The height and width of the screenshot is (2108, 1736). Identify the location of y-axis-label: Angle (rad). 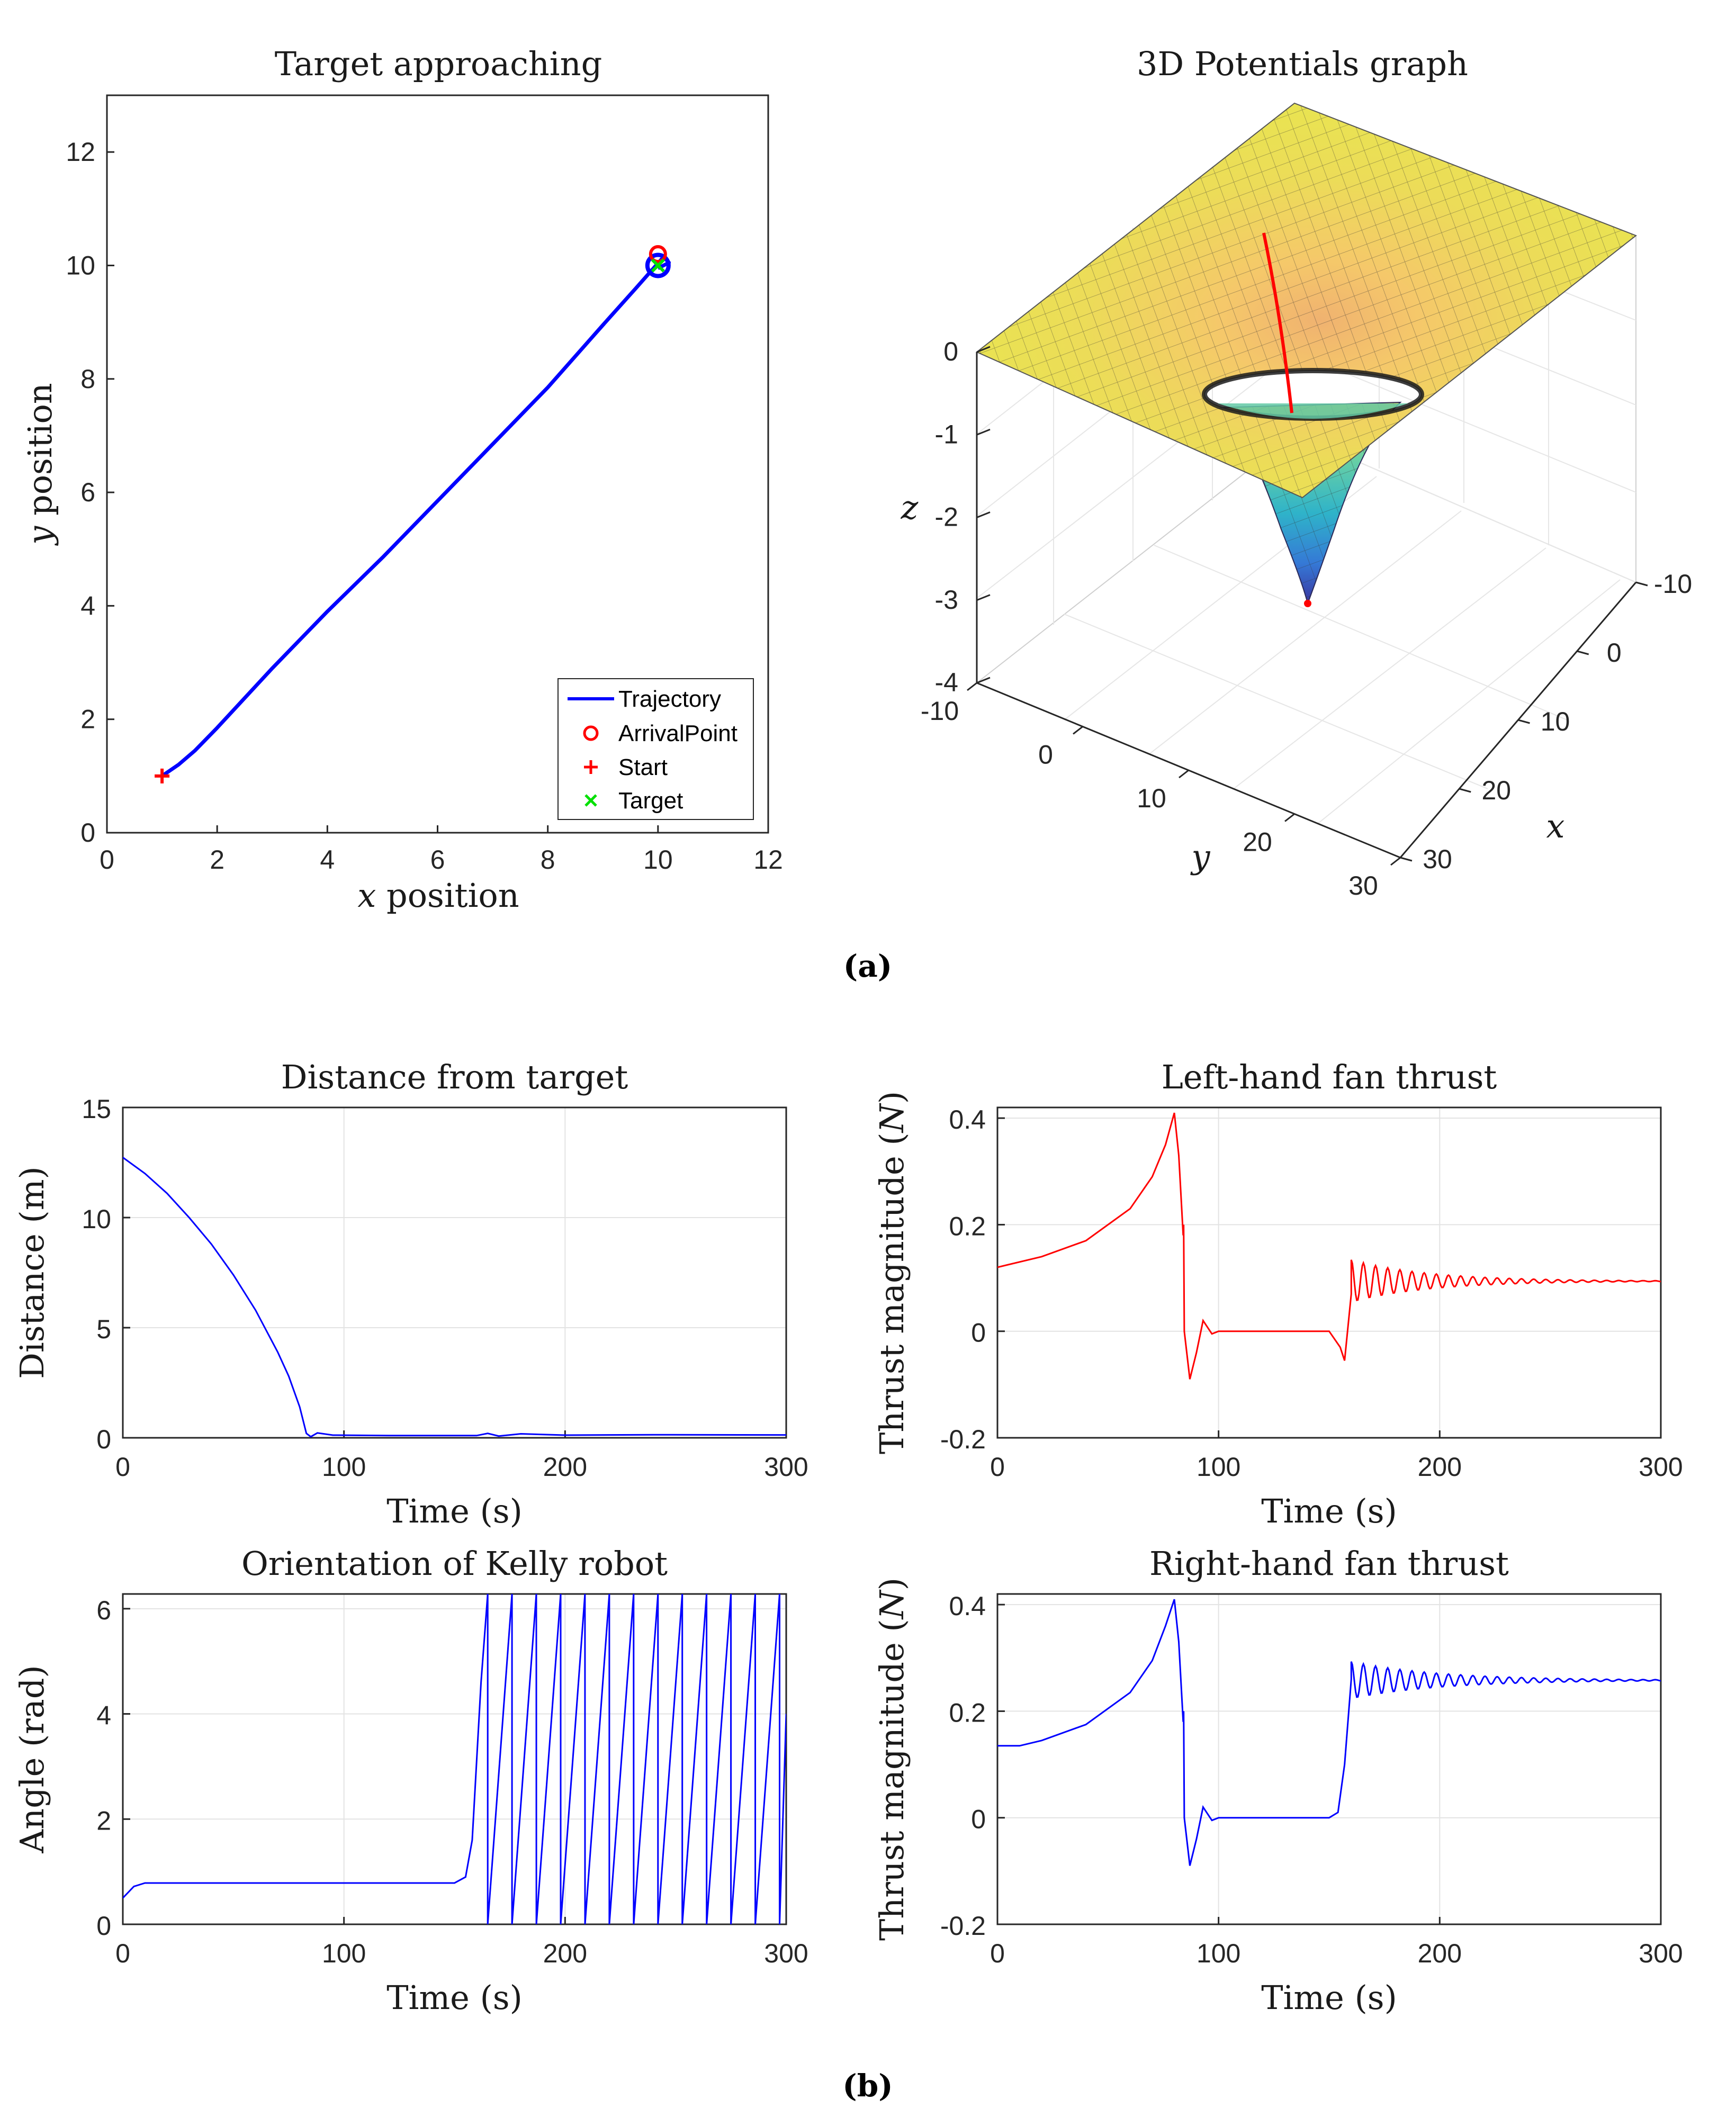
(32, 1759).